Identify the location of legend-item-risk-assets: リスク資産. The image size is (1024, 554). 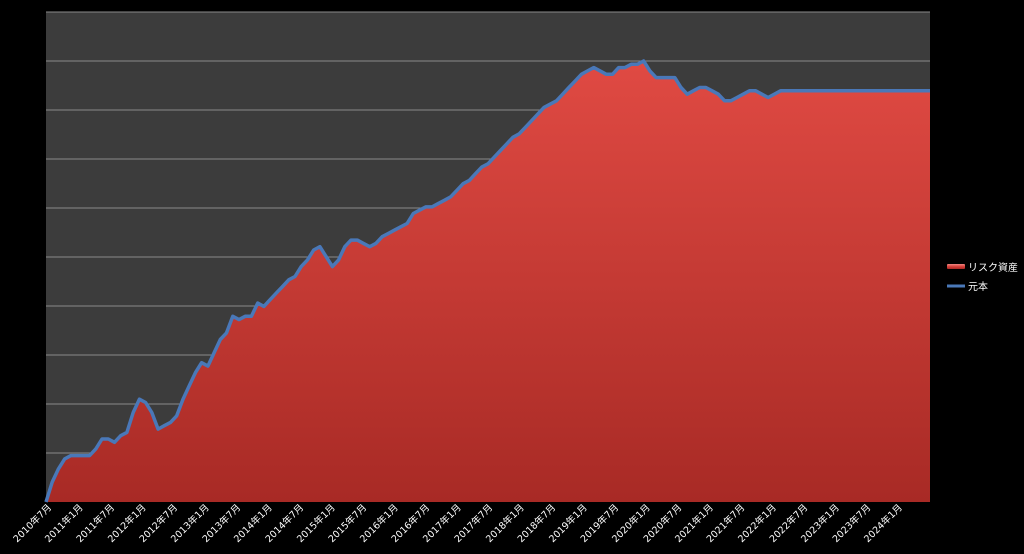
(982, 267).